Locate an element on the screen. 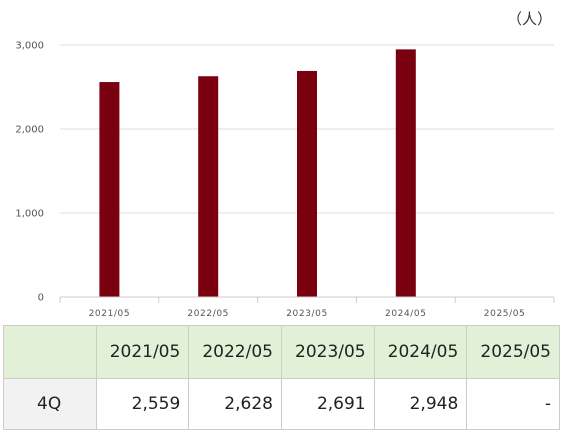 The image size is (565, 435). table-header-row: 2021/05 2022/05 2023/05 2024/05 2025/05 is located at coordinates (281, 352).